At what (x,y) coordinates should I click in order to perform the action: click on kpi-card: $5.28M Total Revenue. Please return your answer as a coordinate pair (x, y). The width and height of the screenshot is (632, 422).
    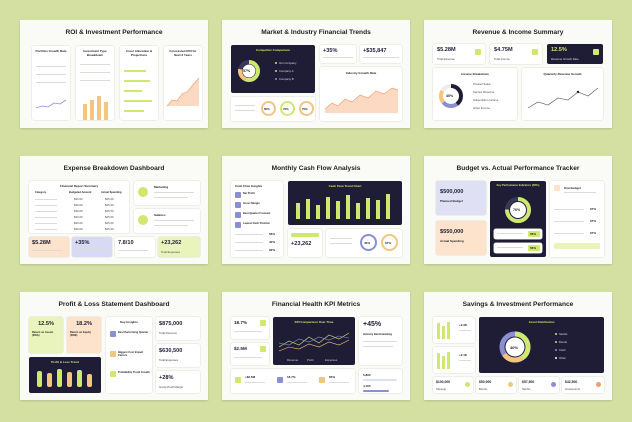
    Looking at the image, I should click on (459, 54).